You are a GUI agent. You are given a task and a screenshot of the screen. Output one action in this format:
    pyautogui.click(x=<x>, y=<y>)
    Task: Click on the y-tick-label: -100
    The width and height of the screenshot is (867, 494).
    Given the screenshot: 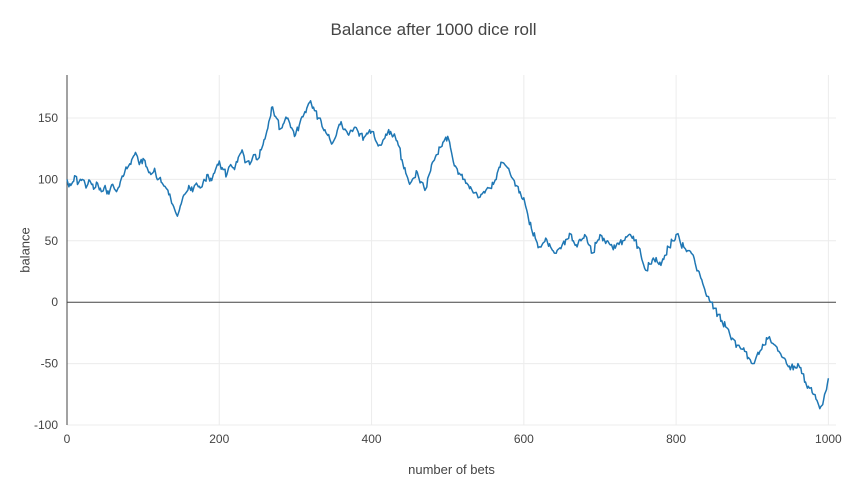 What is the action you would take?
    pyautogui.click(x=46, y=425)
    